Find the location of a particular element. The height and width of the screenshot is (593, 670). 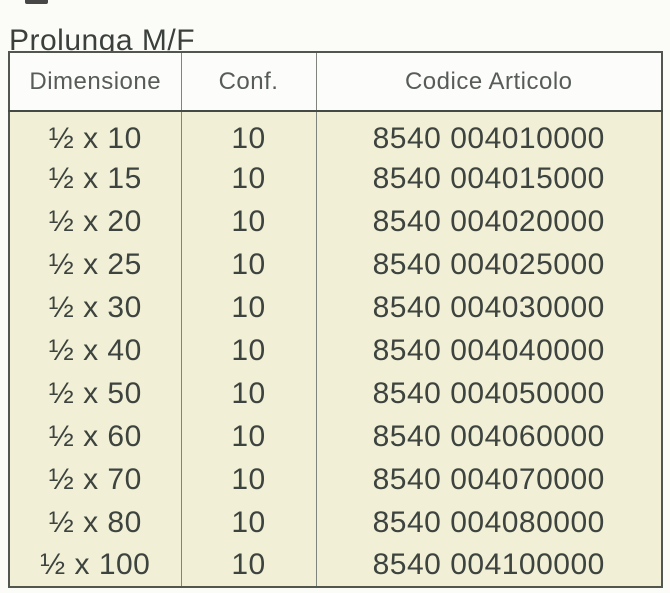

cell-codice-articolo: 8540 004060000 is located at coordinates (488, 436).